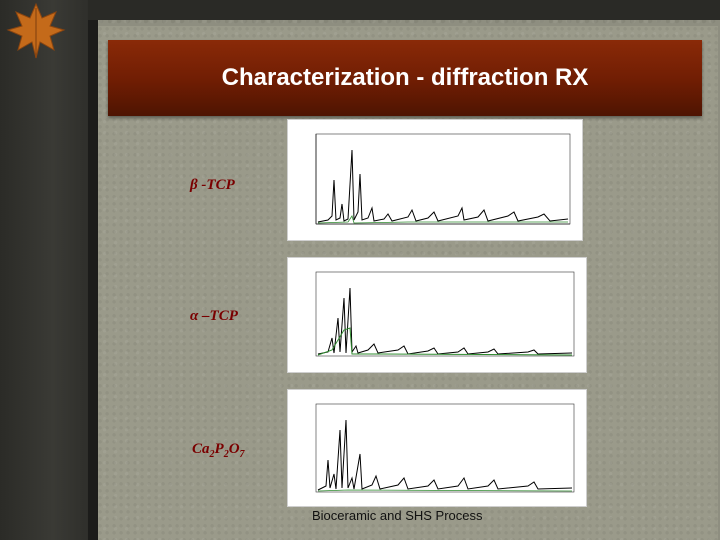 The image size is (720, 540). Describe the element at coordinates (93, 280) in the screenshot. I see `inner-shadow-strip` at that location.